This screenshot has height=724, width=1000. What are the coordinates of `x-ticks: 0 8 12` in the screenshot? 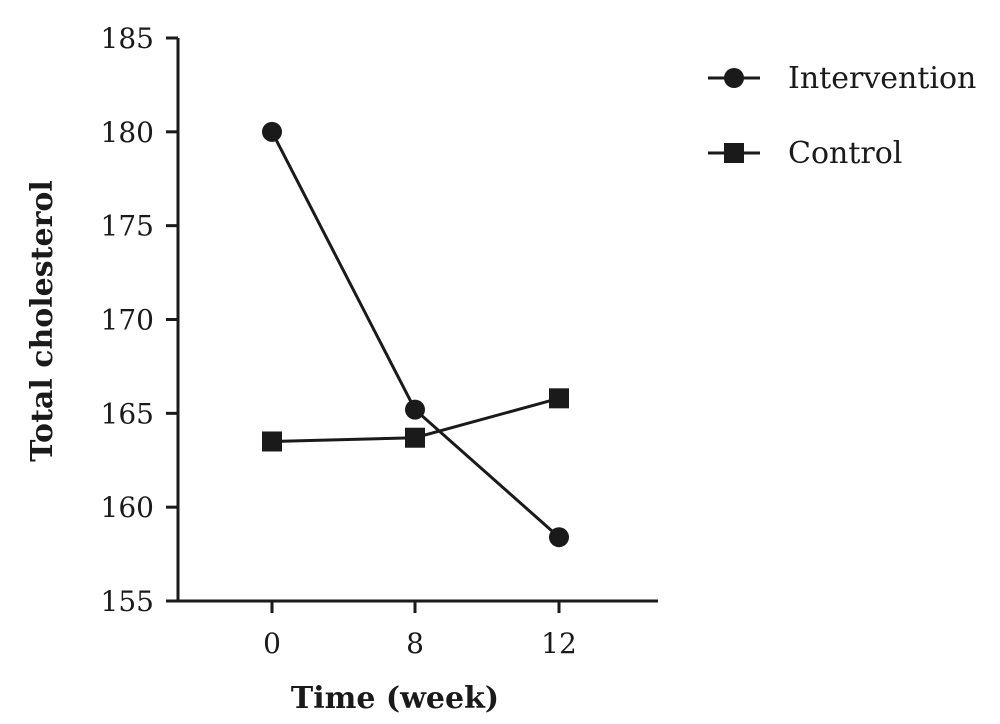 It's located at (420, 630).